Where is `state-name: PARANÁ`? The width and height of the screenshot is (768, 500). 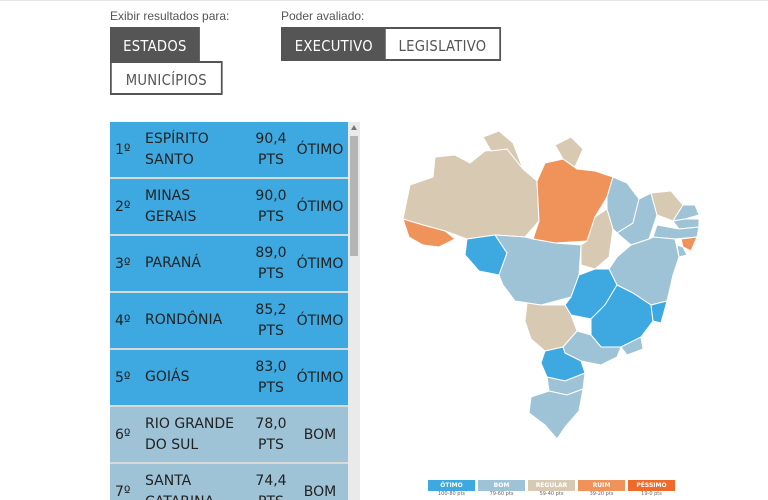
state-name: PARANÁ is located at coordinates (173, 263).